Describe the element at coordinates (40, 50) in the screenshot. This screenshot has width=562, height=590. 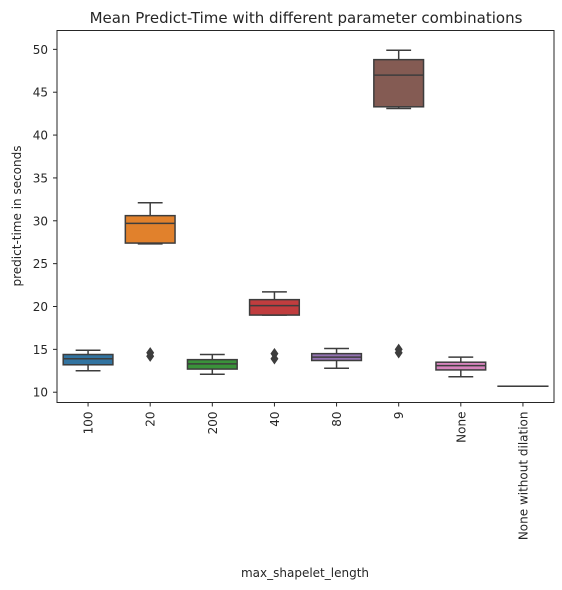
I see `y-tick-label: 50` at that location.